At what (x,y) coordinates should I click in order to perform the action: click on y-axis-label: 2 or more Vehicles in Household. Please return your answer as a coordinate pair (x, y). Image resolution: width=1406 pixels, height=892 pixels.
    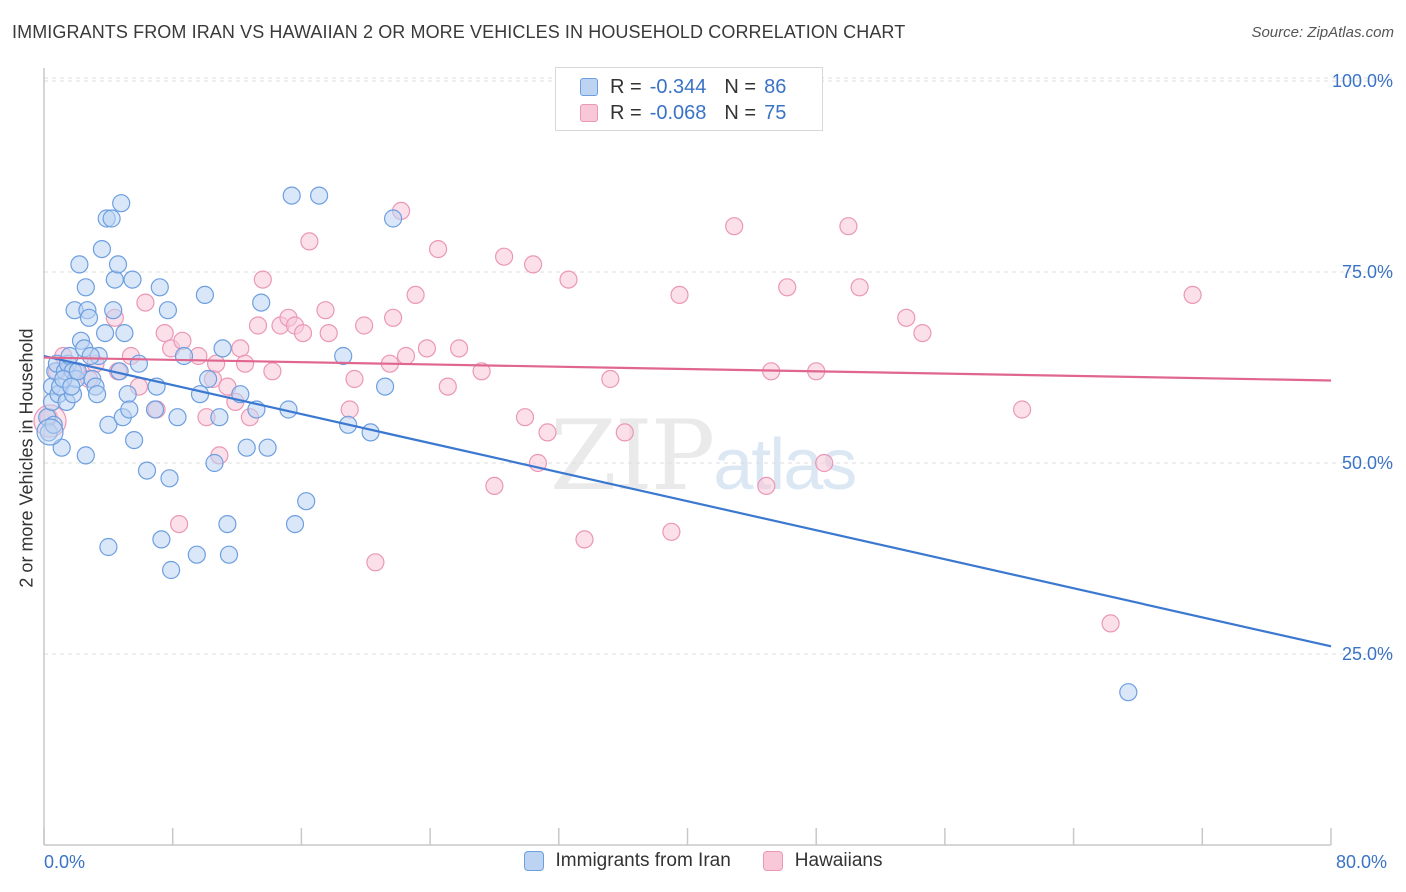
    Looking at the image, I should click on (26, 458).